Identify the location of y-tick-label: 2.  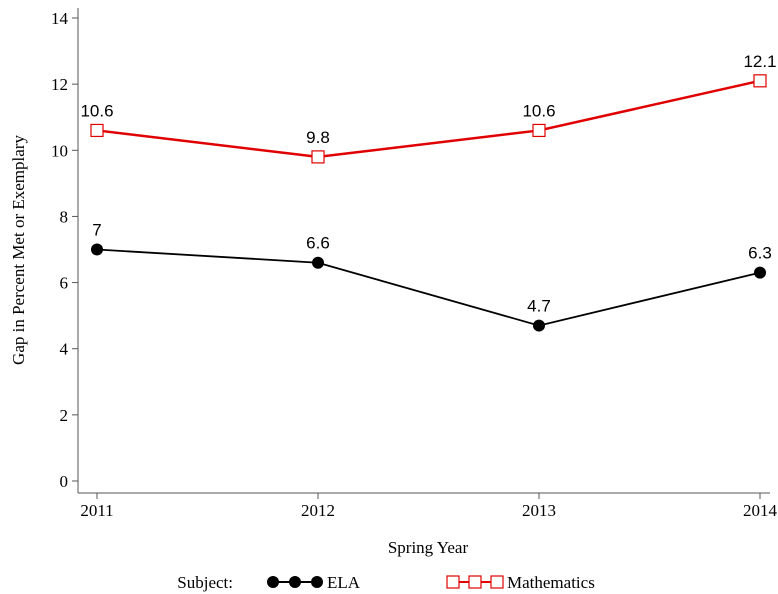
(64, 415).